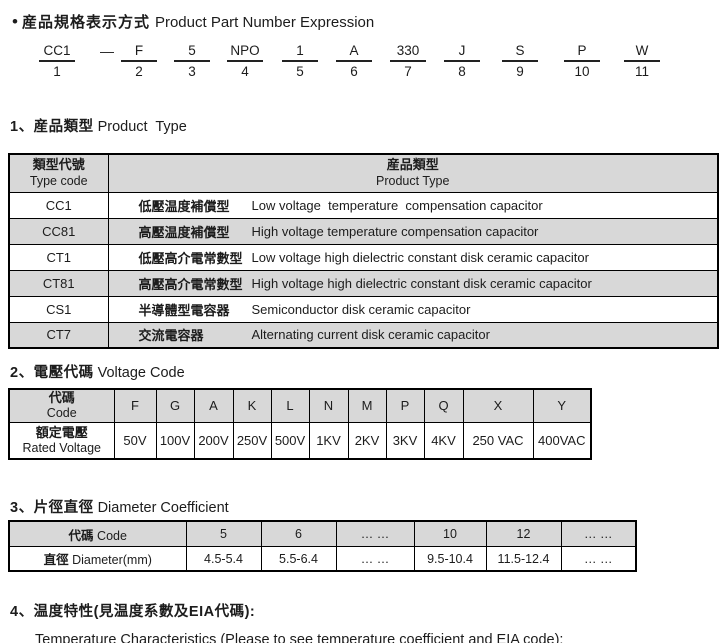 The height and width of the screenshot is (643, 727). I want to click on diameter-value-label: 直徑 Diameter(mm), so click(97, 558).